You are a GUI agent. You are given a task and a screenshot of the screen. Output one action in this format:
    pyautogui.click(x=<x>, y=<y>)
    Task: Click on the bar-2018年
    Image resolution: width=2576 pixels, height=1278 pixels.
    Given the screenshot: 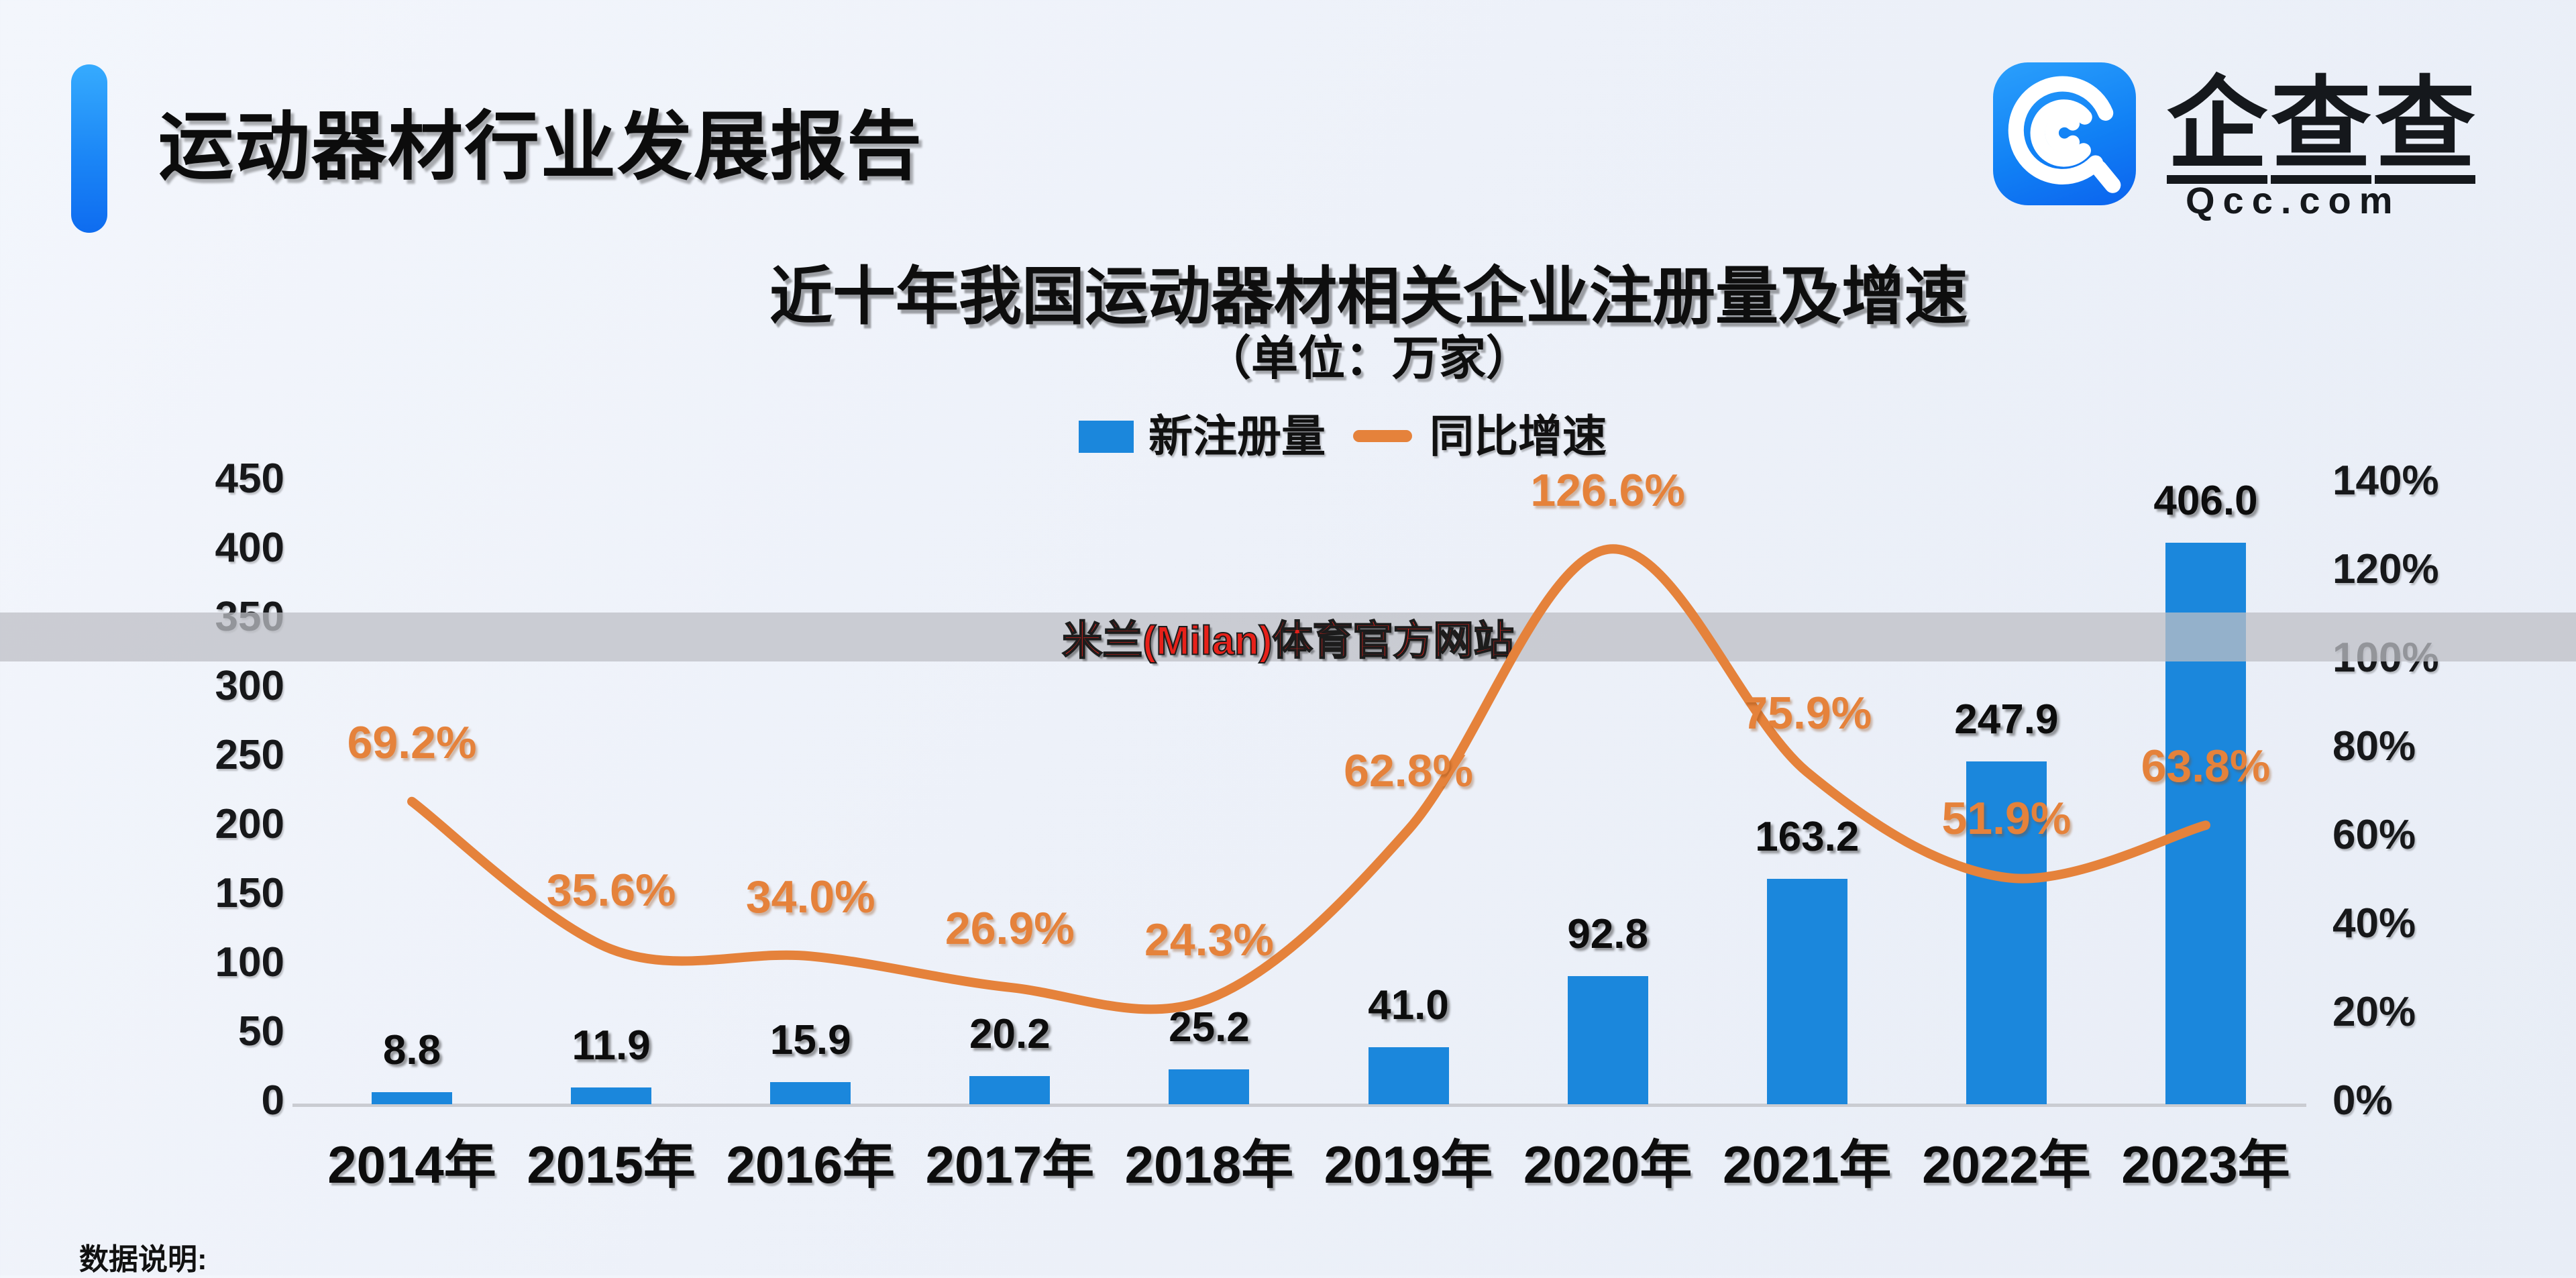 What is the action you would take?
    pyautogui.click(x=1209, y=1086)
    